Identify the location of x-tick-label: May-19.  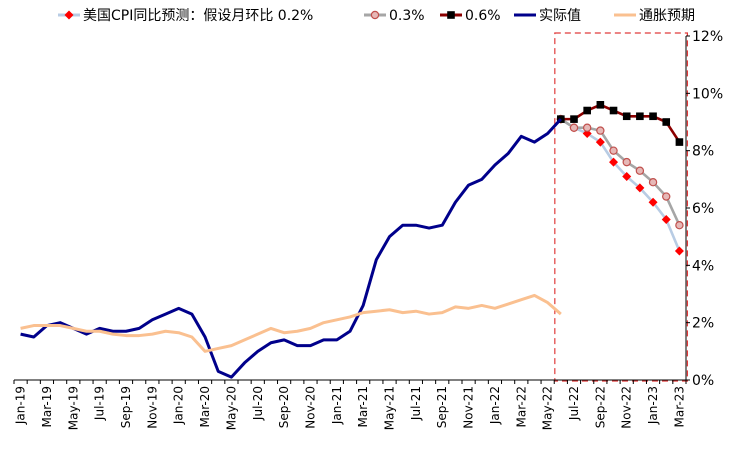
(73, 408).